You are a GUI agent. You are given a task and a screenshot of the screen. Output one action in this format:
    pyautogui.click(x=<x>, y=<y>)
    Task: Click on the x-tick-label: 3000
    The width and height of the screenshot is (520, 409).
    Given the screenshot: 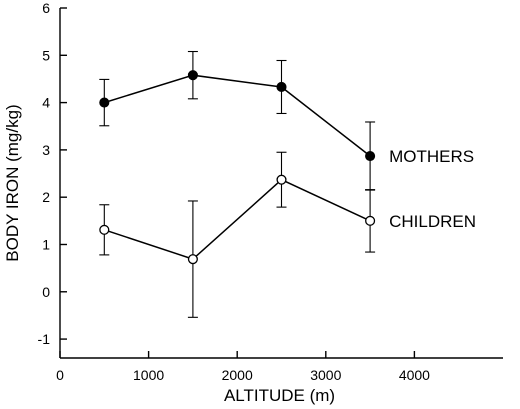 What is the action you would take?
    pyautogui.click(x=325, y=375)
    